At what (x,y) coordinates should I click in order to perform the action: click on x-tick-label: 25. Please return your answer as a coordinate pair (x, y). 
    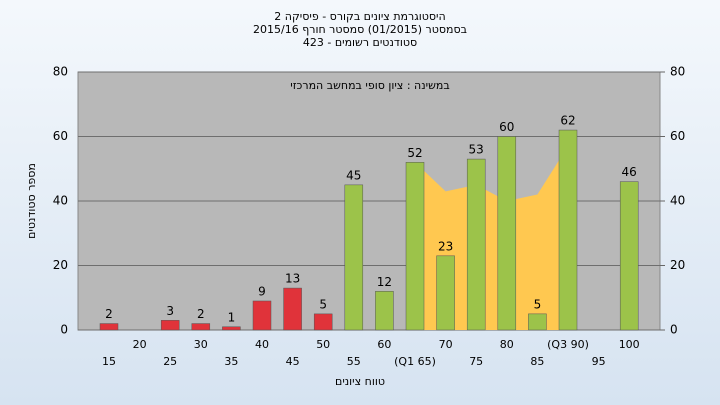
    Looking at the image, I should click on (170, 361).